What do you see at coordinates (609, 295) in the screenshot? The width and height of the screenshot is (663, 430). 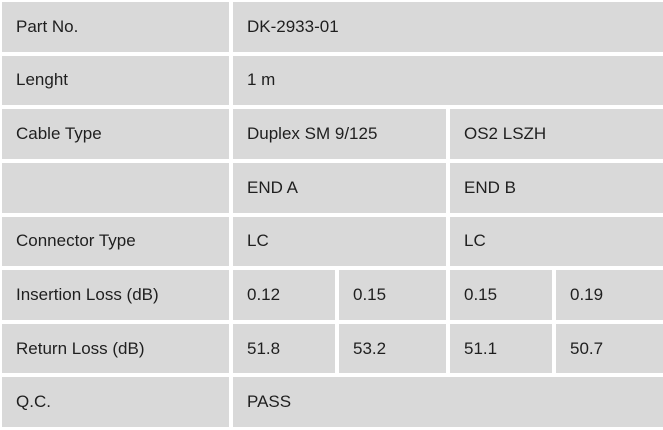 I see `row-insertion-loss-value-4: 0.19` at bounding box center [609, 295].